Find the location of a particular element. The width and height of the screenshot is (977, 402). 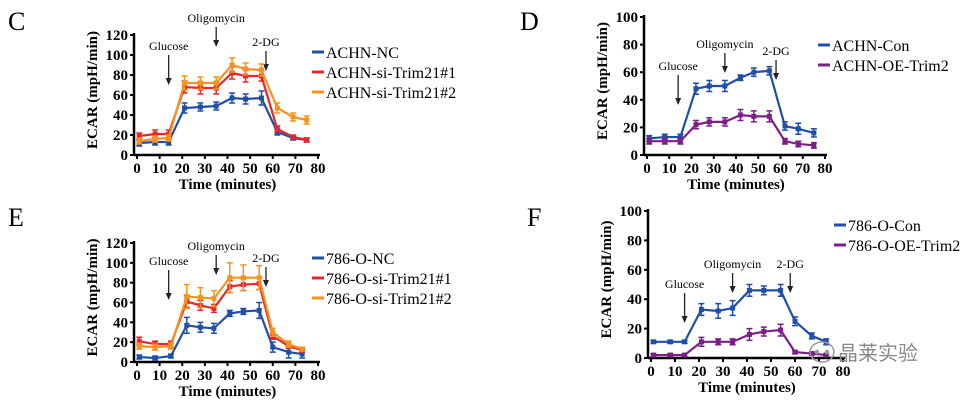

series-786-O-NC: 786-O-NC is located at coordinates (265, 306).